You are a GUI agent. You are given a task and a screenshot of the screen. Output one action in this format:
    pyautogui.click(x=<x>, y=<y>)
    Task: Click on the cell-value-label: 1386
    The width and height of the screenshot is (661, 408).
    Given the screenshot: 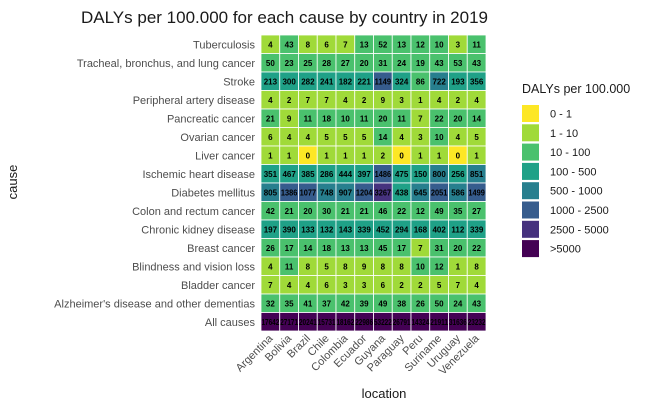 What is the action you would take?
    pyautogui.click(x=289, y=192)
    